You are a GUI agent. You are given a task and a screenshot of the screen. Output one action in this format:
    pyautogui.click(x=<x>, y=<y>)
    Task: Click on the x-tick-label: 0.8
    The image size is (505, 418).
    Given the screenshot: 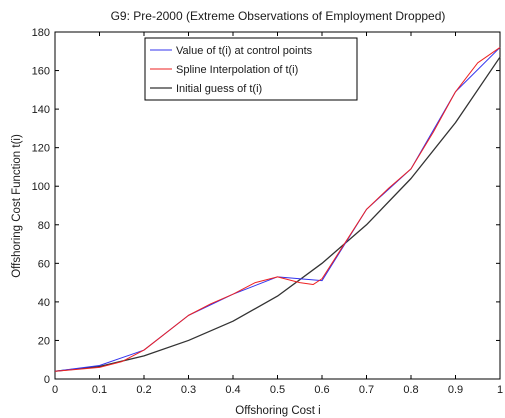 What is the action you would take?
    pyautogui.click(x=410, y=390)
    